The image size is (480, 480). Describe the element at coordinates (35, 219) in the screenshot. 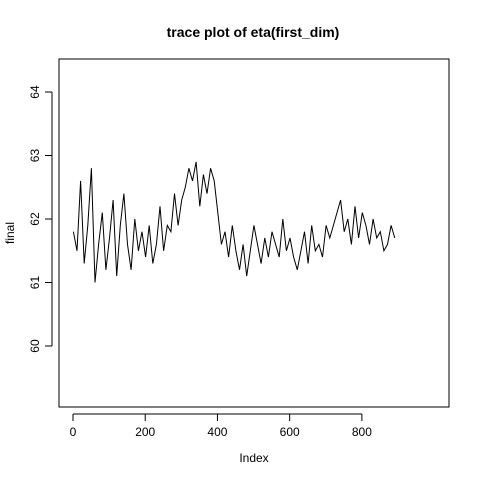

I see `y-tick-label: 62` at that location.